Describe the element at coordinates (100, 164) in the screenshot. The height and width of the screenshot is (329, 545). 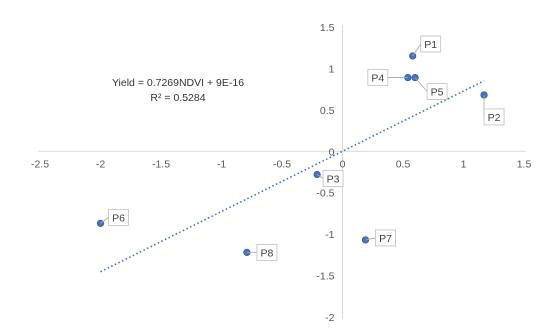
I see `x-tick-label: -2` at that location.